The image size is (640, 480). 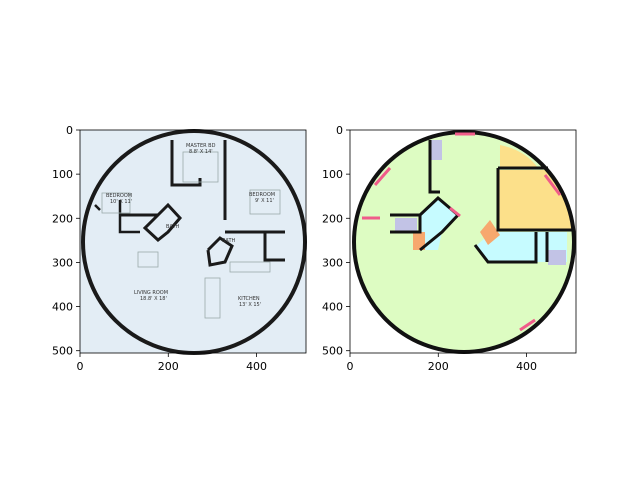 What do you see at coordinates (173, 227) in the screenshot?
I see `room-label-bath-1: BATH` at bounding box center [173, 227].